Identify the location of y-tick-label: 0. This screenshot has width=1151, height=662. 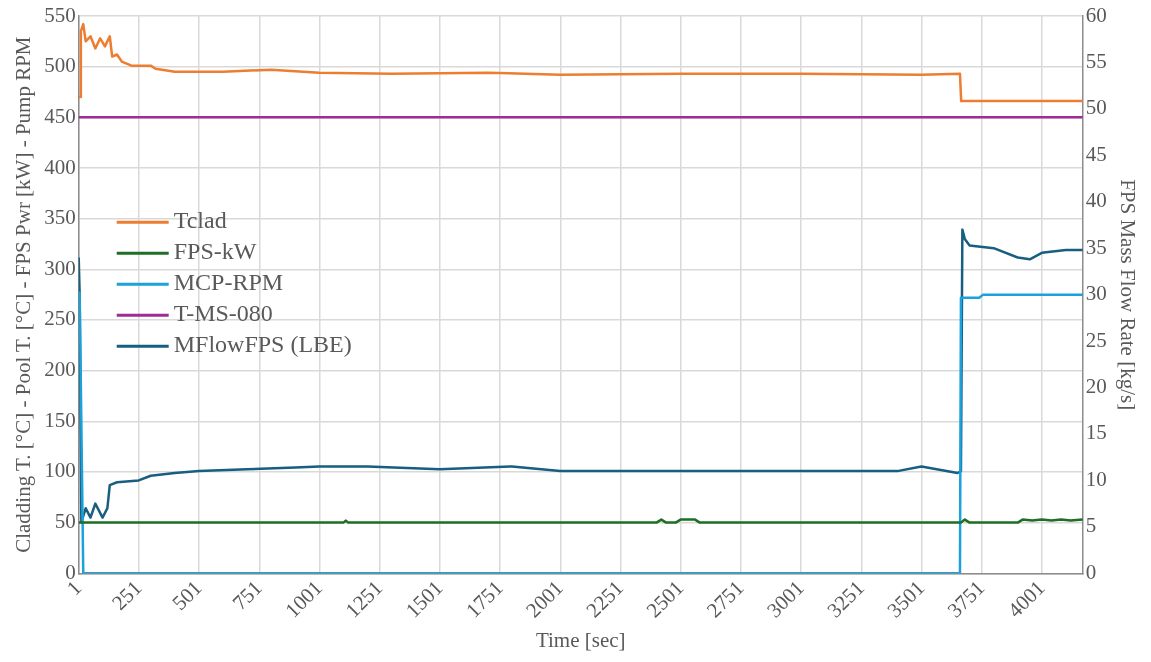
(70, 571).